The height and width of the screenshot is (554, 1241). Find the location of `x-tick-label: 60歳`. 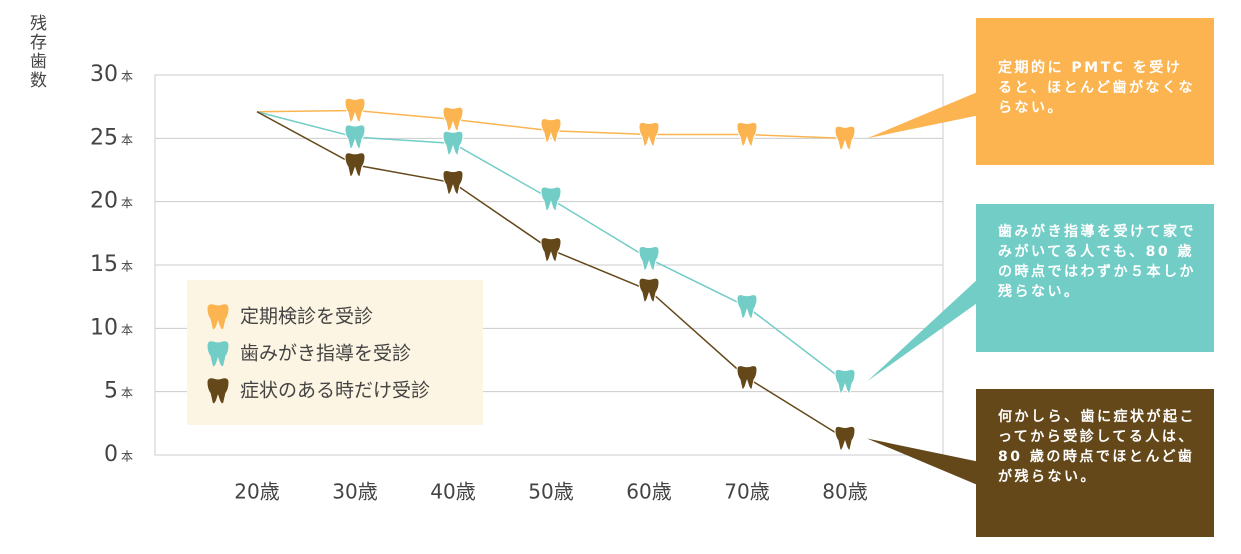

x-tick-label: 60歳 is located at coordinates (648, 492).